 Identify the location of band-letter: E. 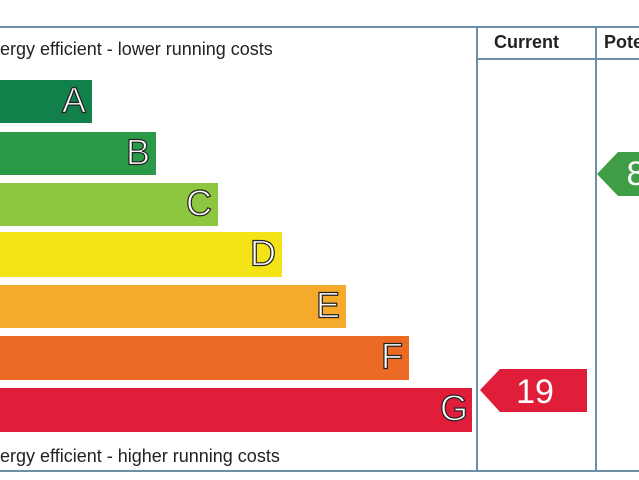
(328, 305).